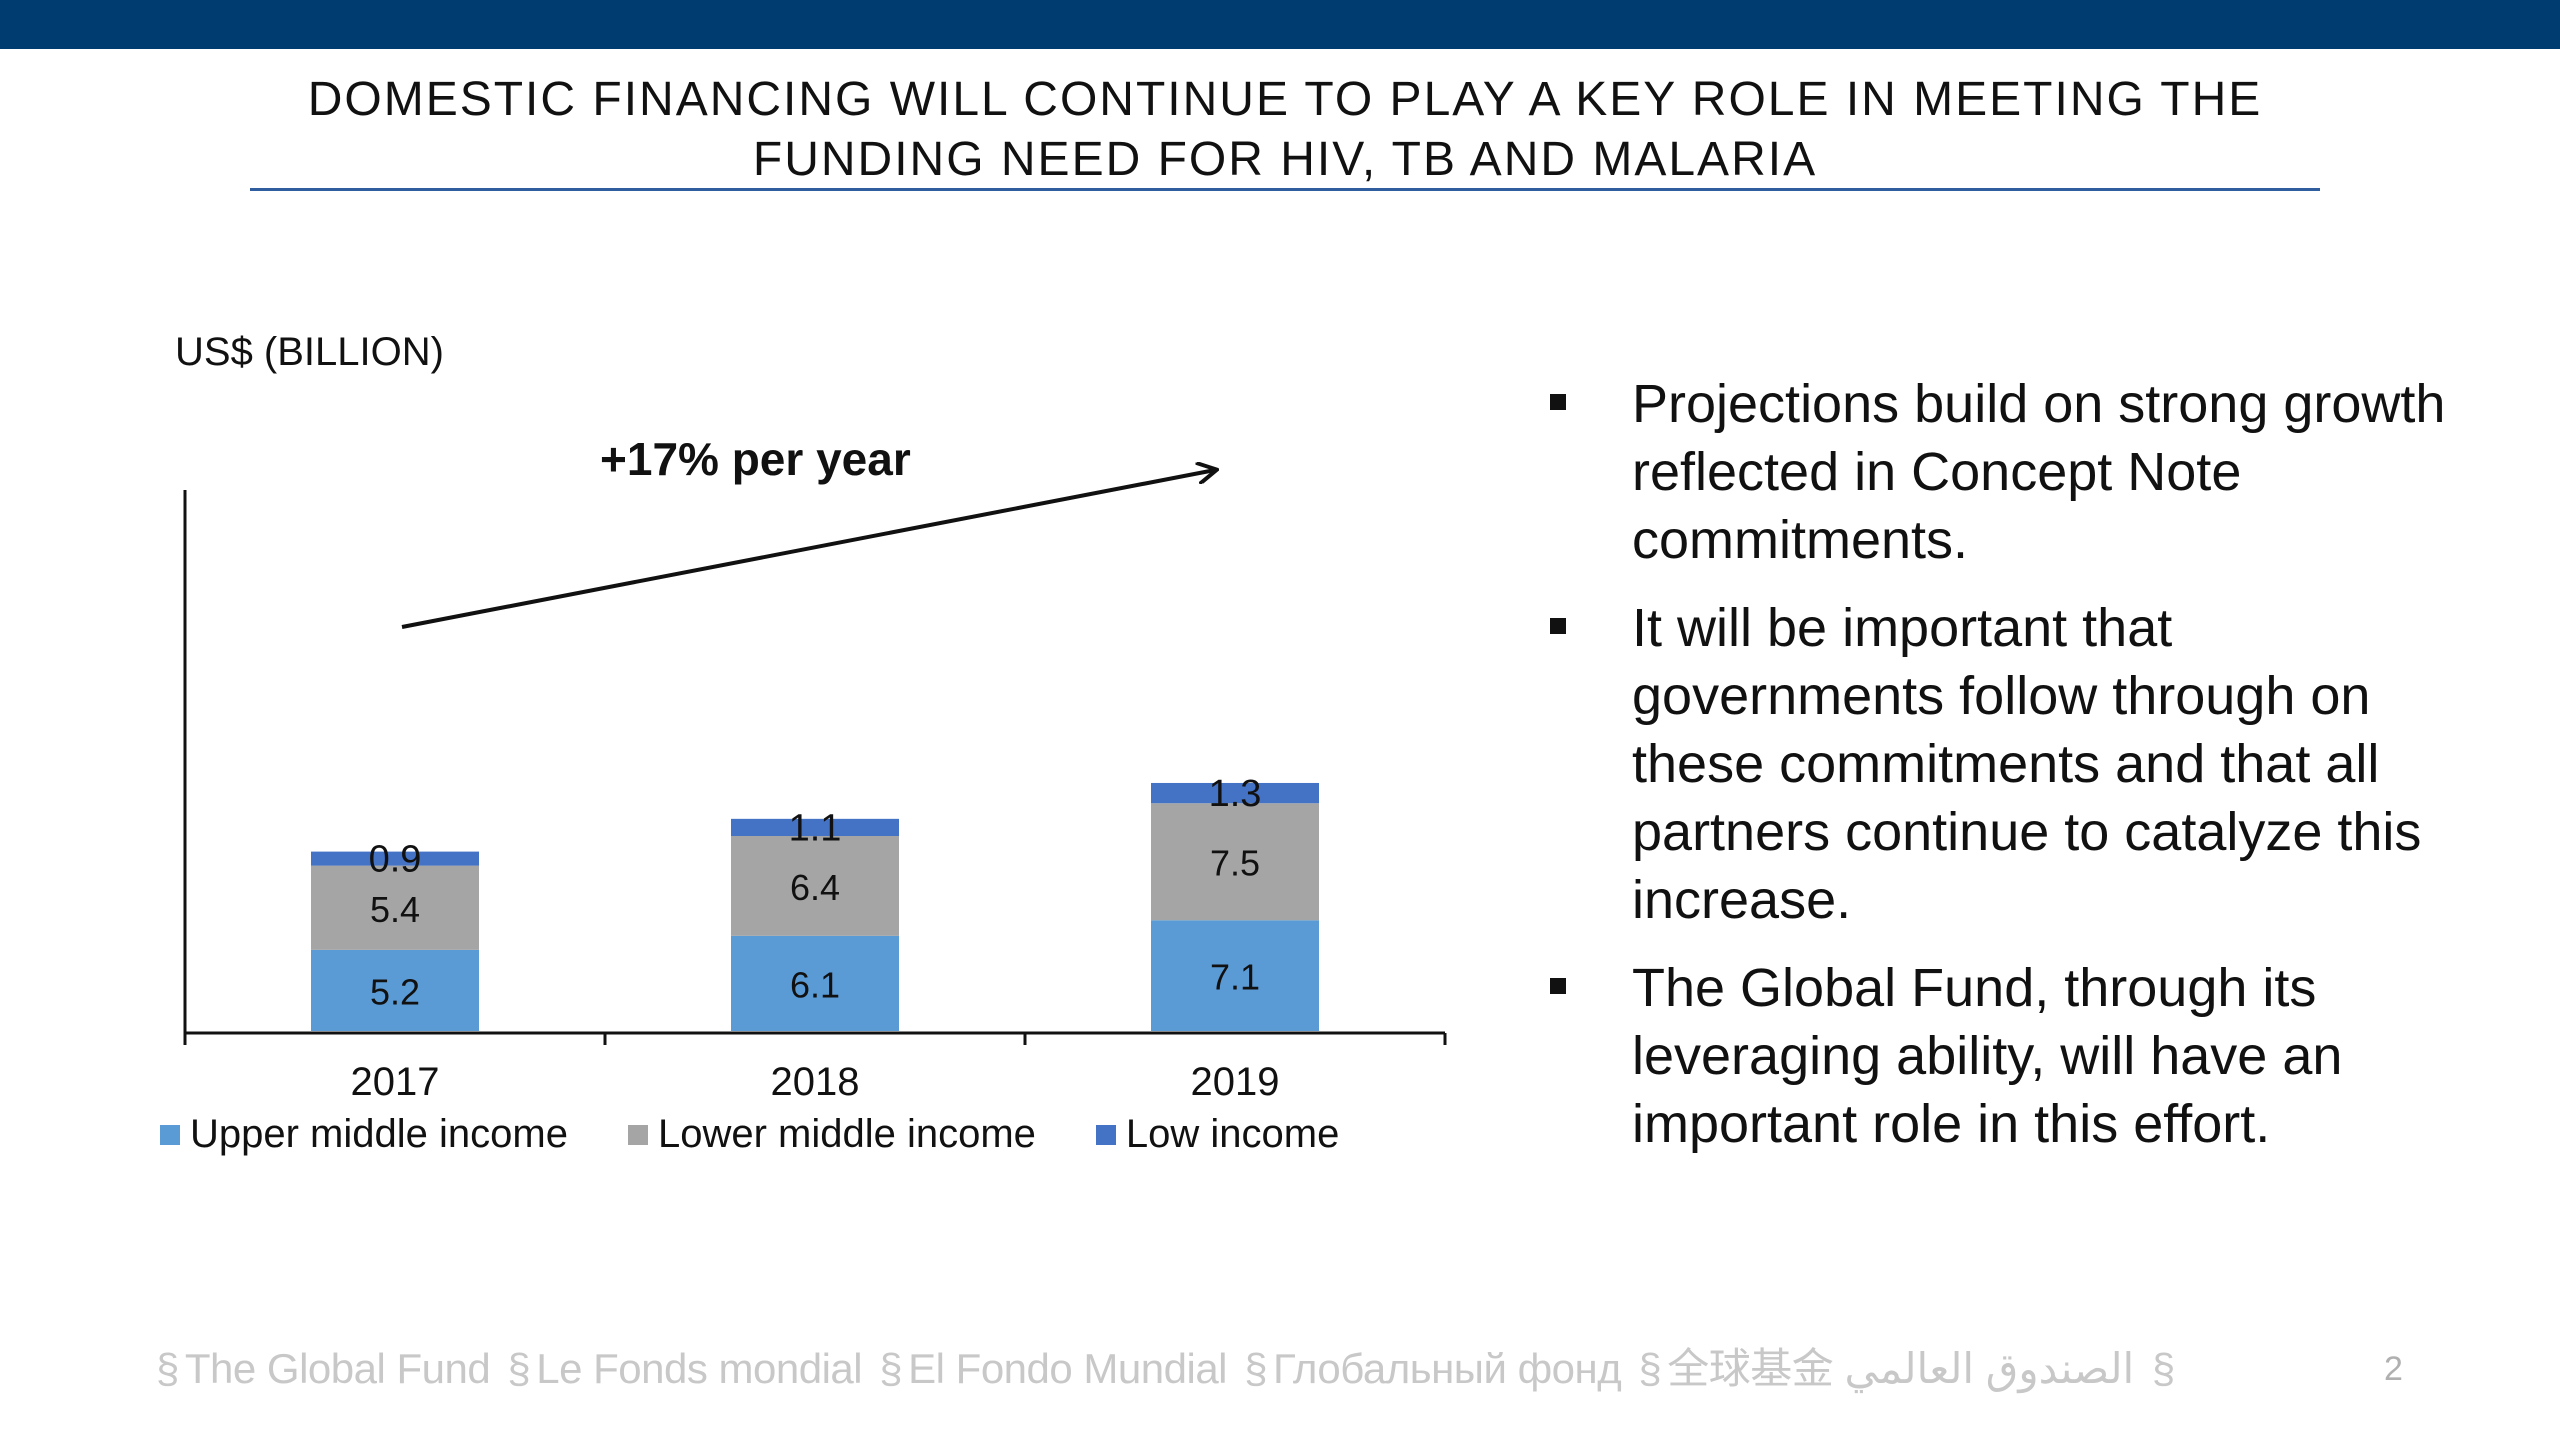  I want to click on legend-item-low-income: Low income, so click(1217, 1134).